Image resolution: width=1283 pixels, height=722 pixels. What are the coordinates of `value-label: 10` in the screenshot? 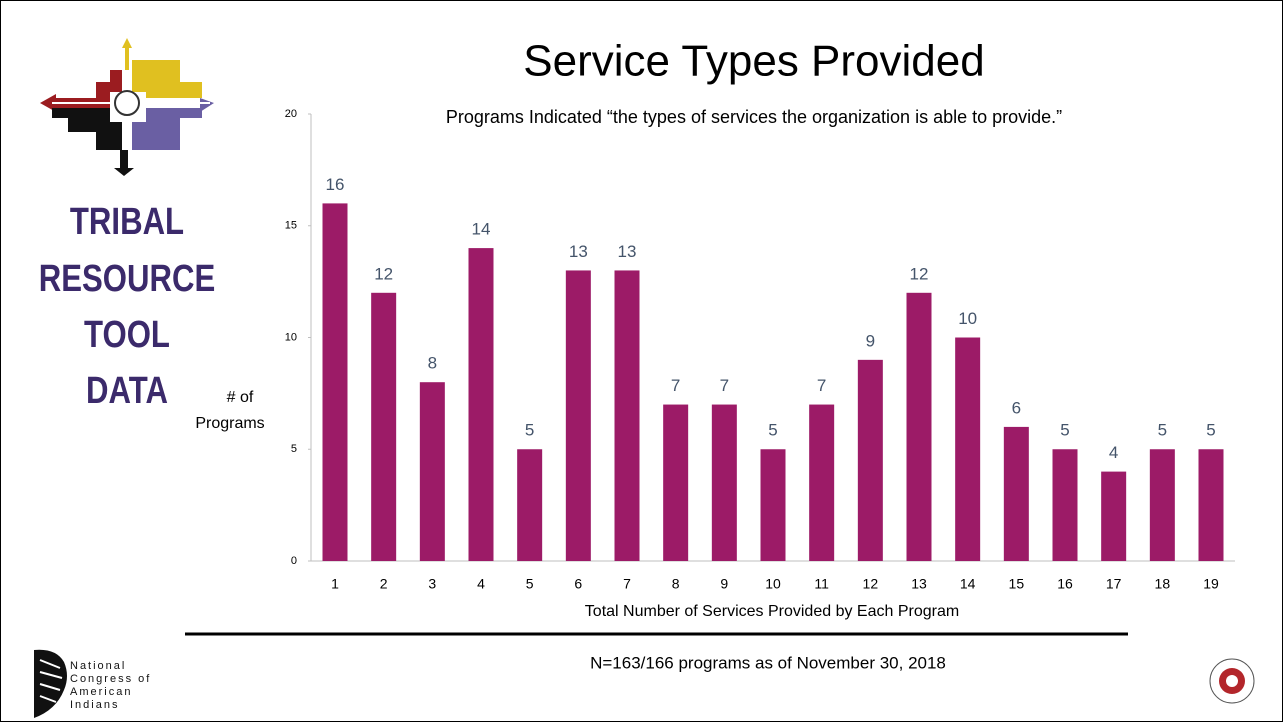 It's located at (967, 318).